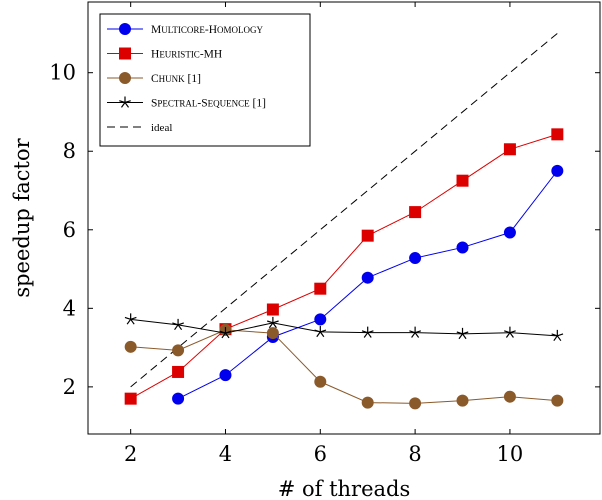 The image size is (602, 500). Describe the element at coordinates (207, 30) in the screenshot. I see `legend-label: MULTICORE-HOMOLOGY` at that location.